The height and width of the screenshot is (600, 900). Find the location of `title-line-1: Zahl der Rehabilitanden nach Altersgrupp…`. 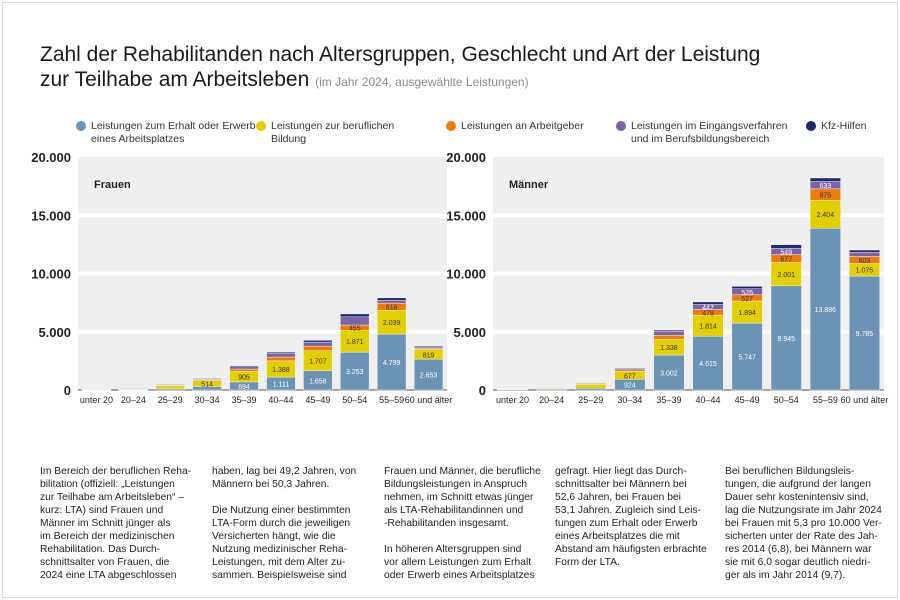

title-line-1: Zahl der Rehabilitanden nach Altersgrupp… is located at coordinates (400, 54).